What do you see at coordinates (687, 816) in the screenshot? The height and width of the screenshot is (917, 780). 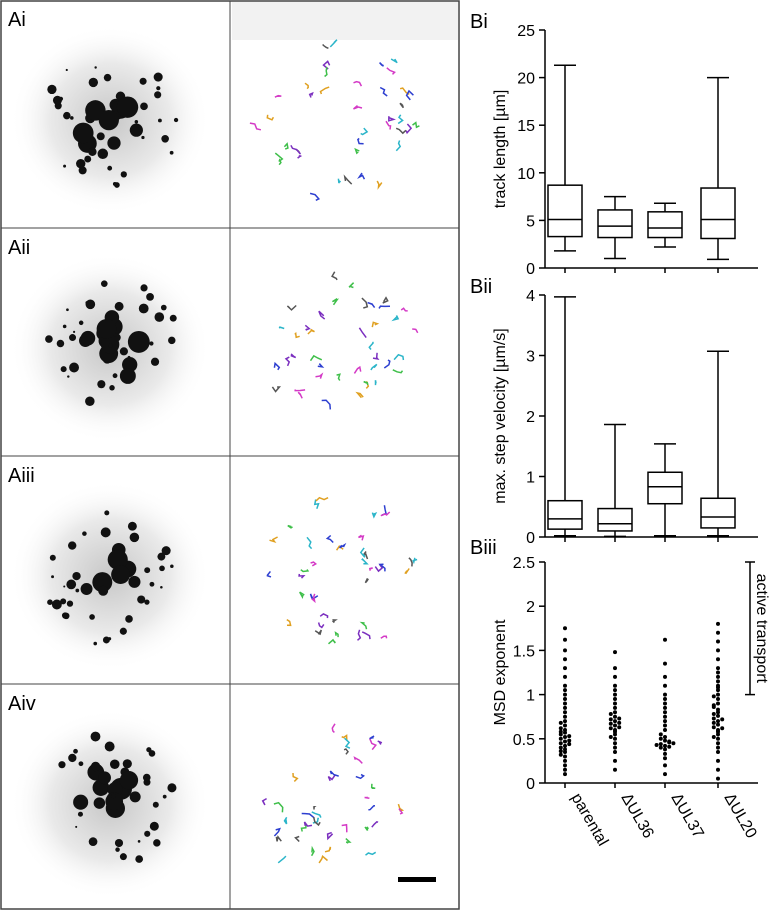 I see `x-tick-label: ΔUL37` at bounding box center [687, 816].